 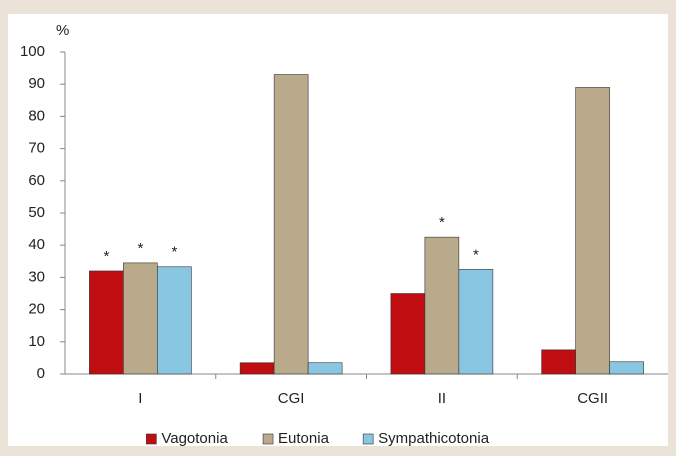 I want to click on legend-label: Sympathicotonia, so click(x=434, y=438).